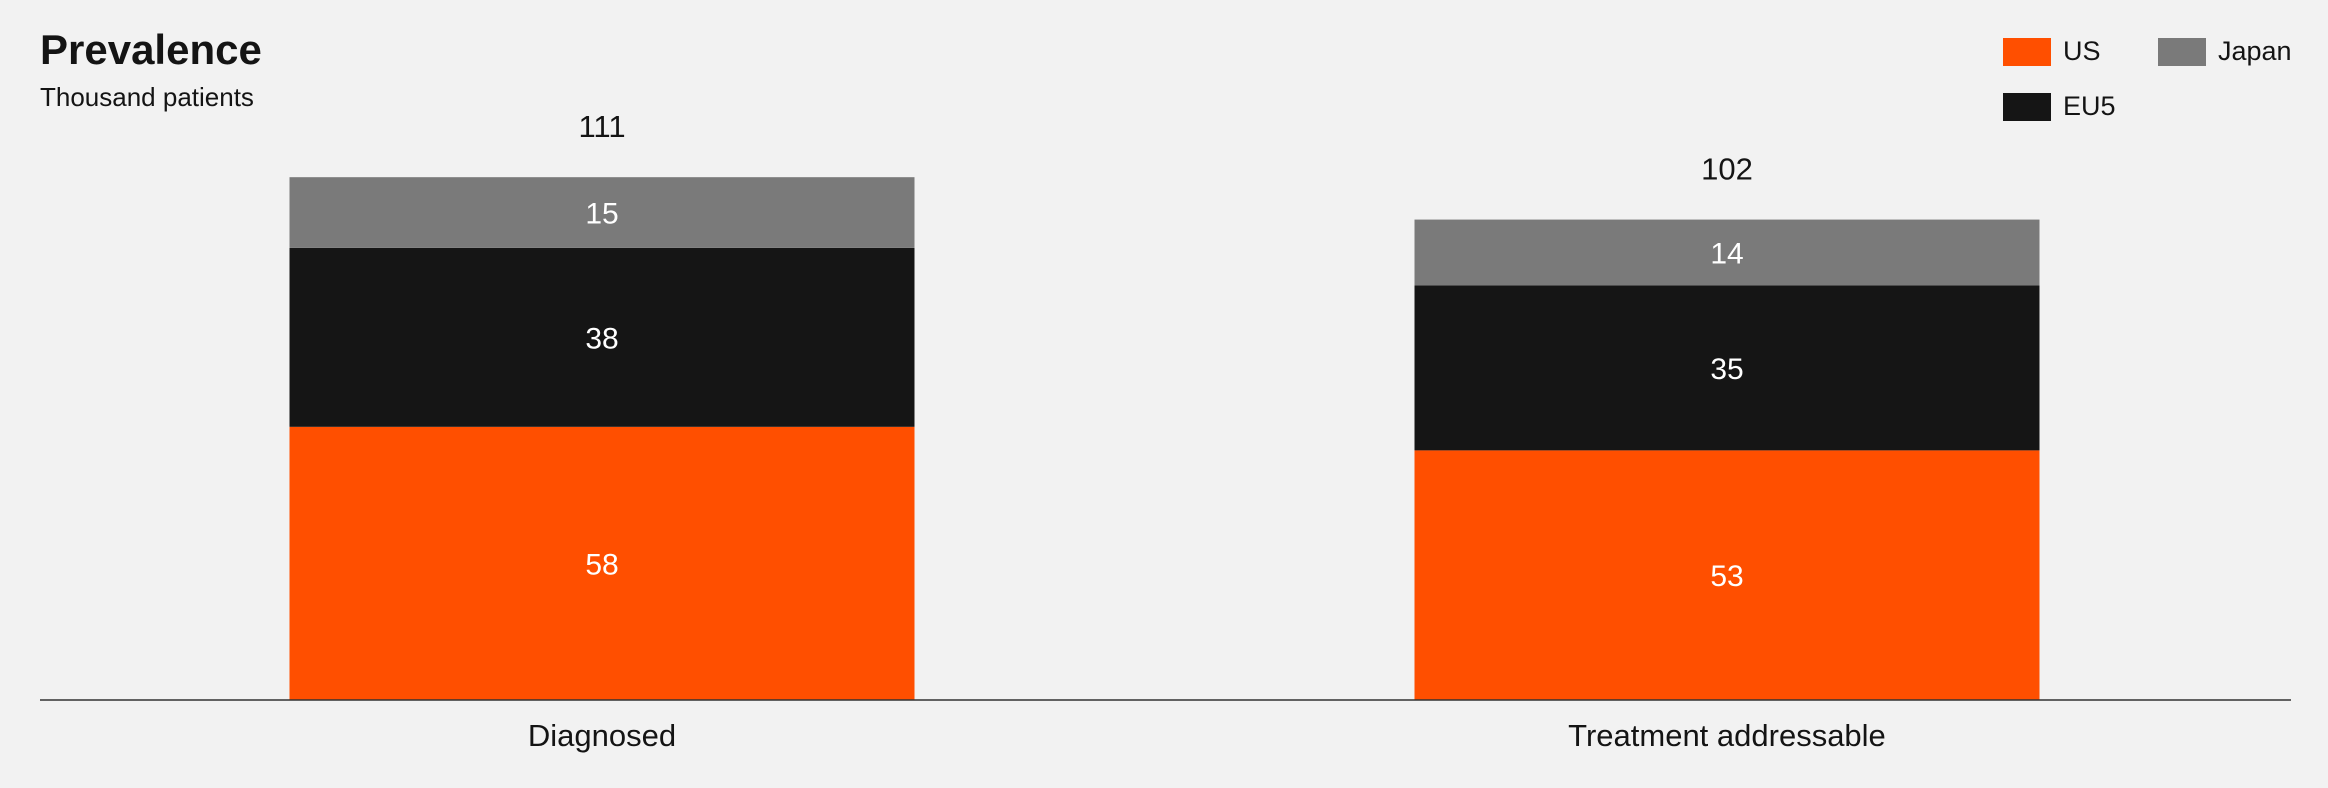  I want to click on legend-item-eu5: EU5, so click(2059, 106).